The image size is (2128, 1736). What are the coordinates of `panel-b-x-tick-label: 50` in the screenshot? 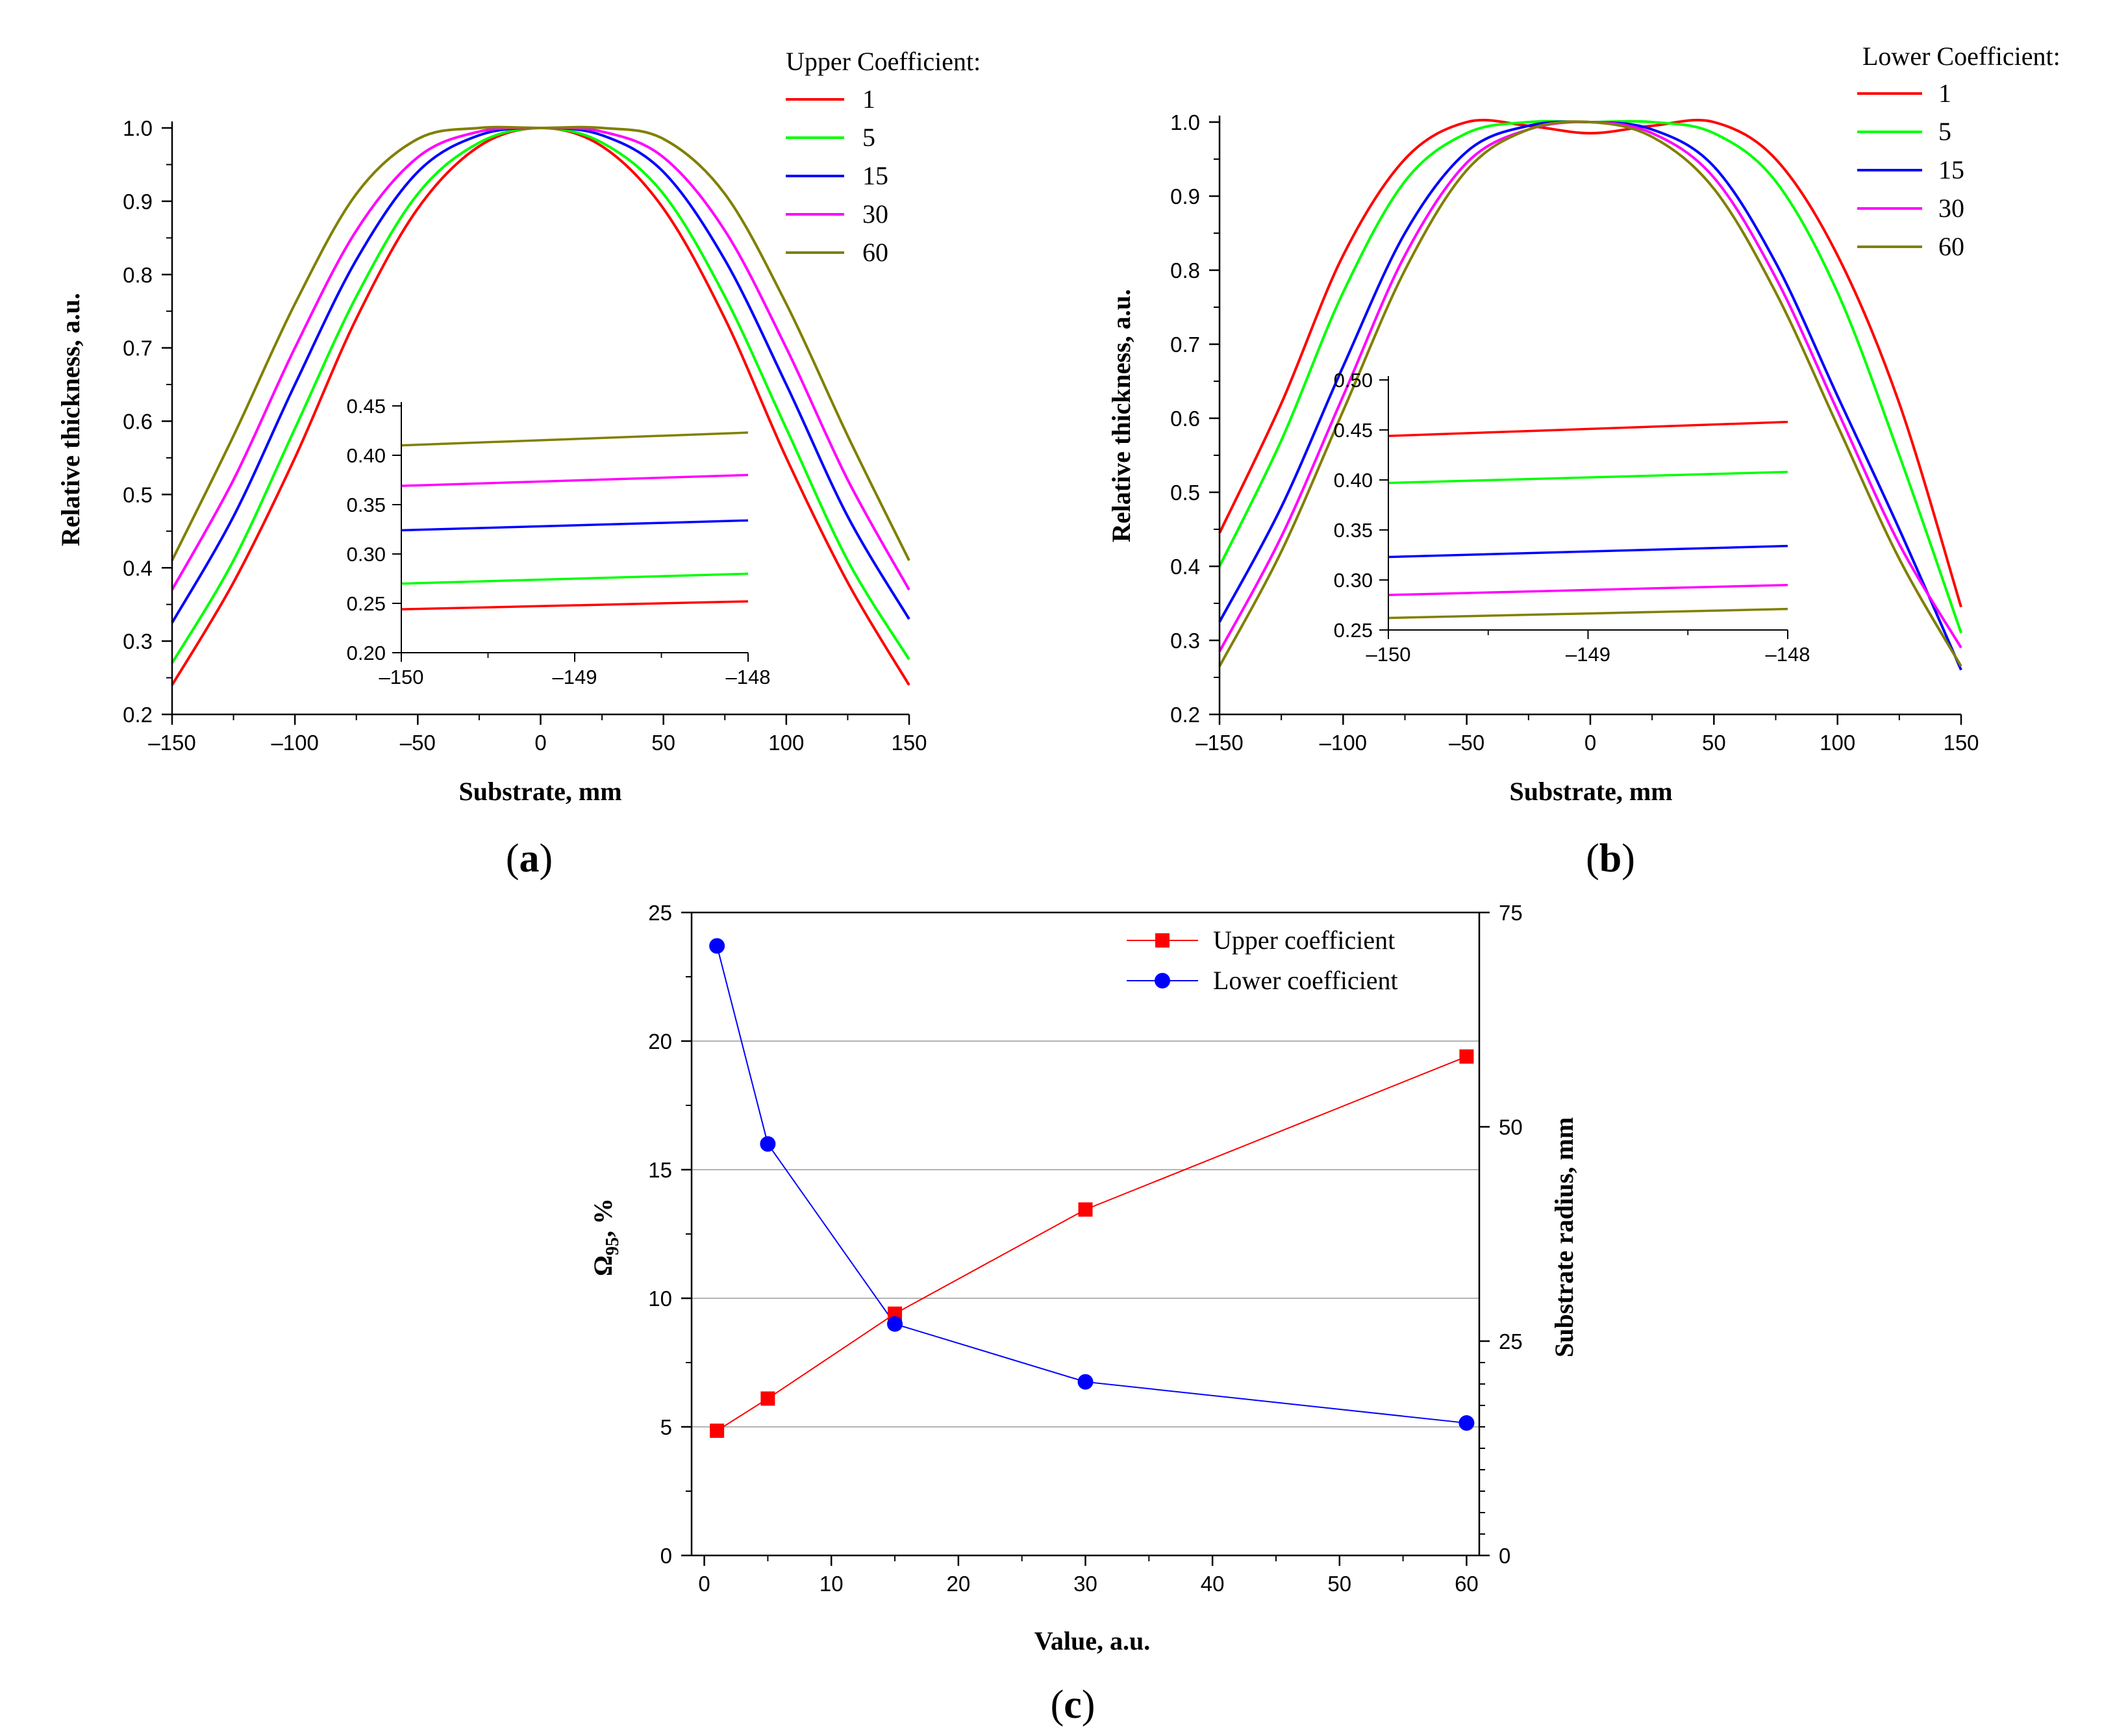 It's located at (1714, 743).